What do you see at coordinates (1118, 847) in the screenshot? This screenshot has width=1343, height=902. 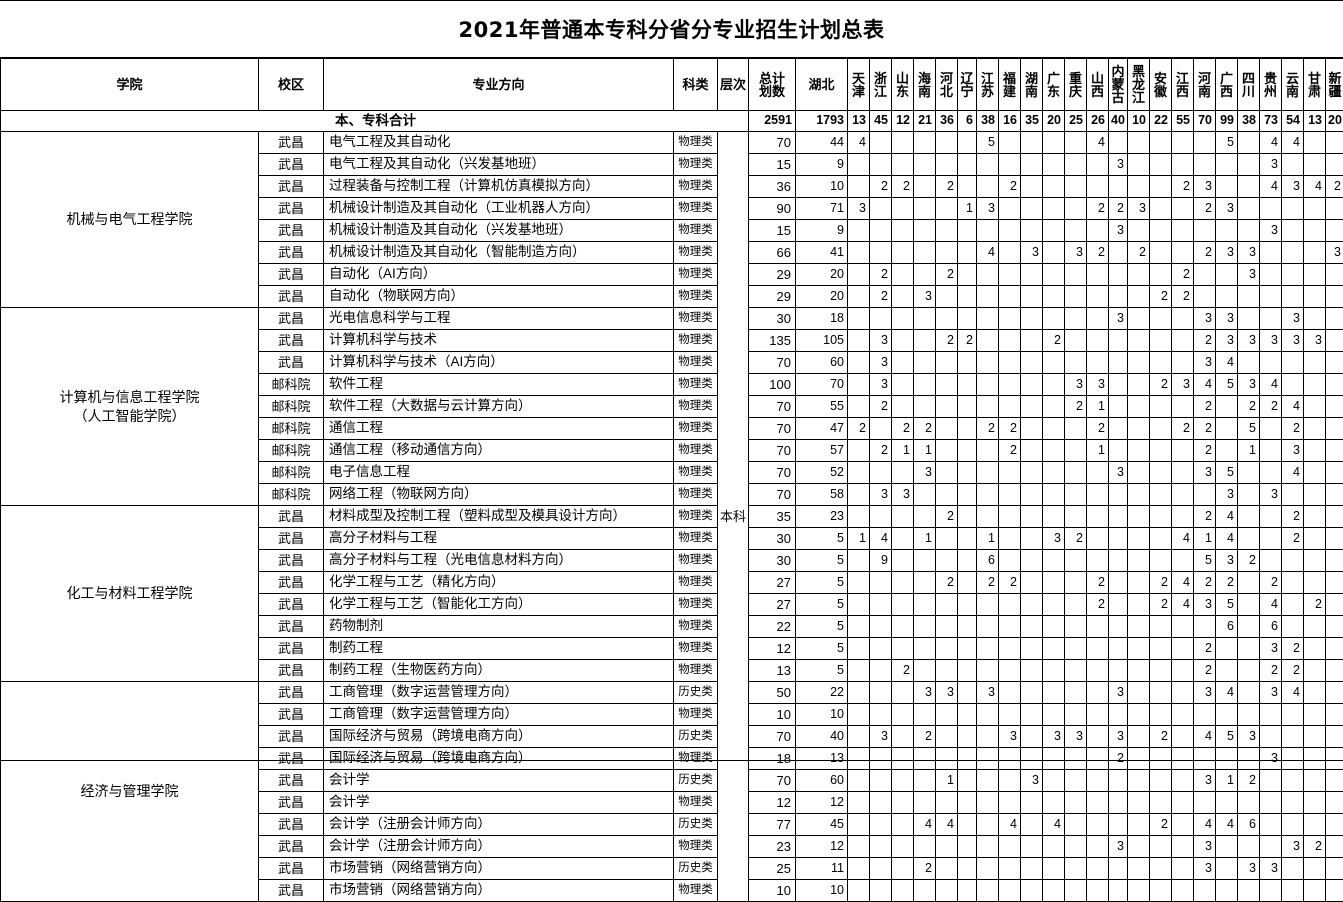 I see `province-value-13: 3` at bounding box center [1118, 847].